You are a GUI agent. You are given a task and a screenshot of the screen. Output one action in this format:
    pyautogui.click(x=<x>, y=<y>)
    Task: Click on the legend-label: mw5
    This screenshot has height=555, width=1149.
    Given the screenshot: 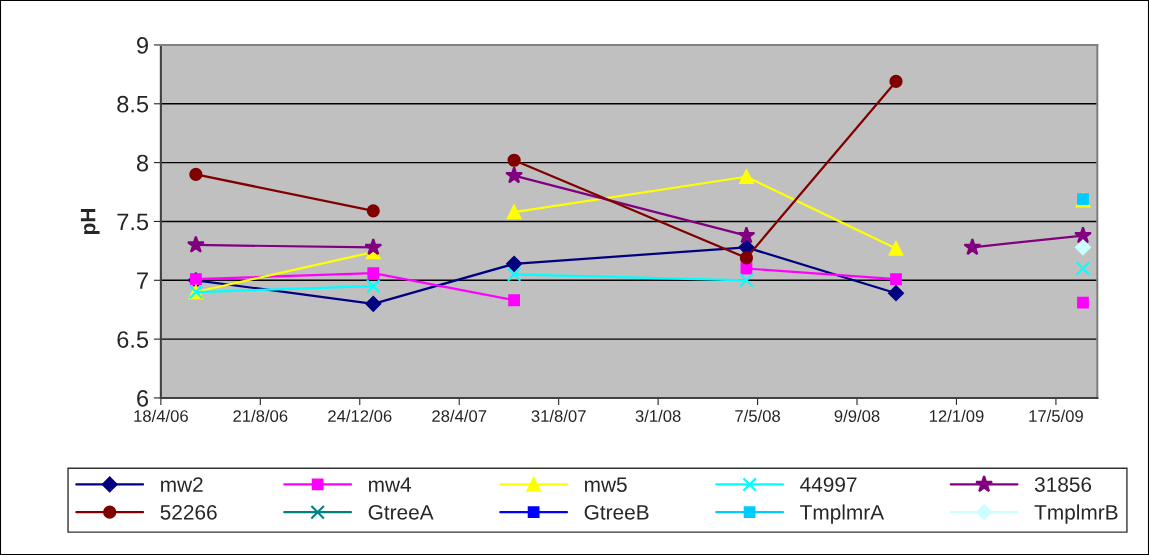 What is the action you would take?
    pyautogui.click(x=606, y=484)
    